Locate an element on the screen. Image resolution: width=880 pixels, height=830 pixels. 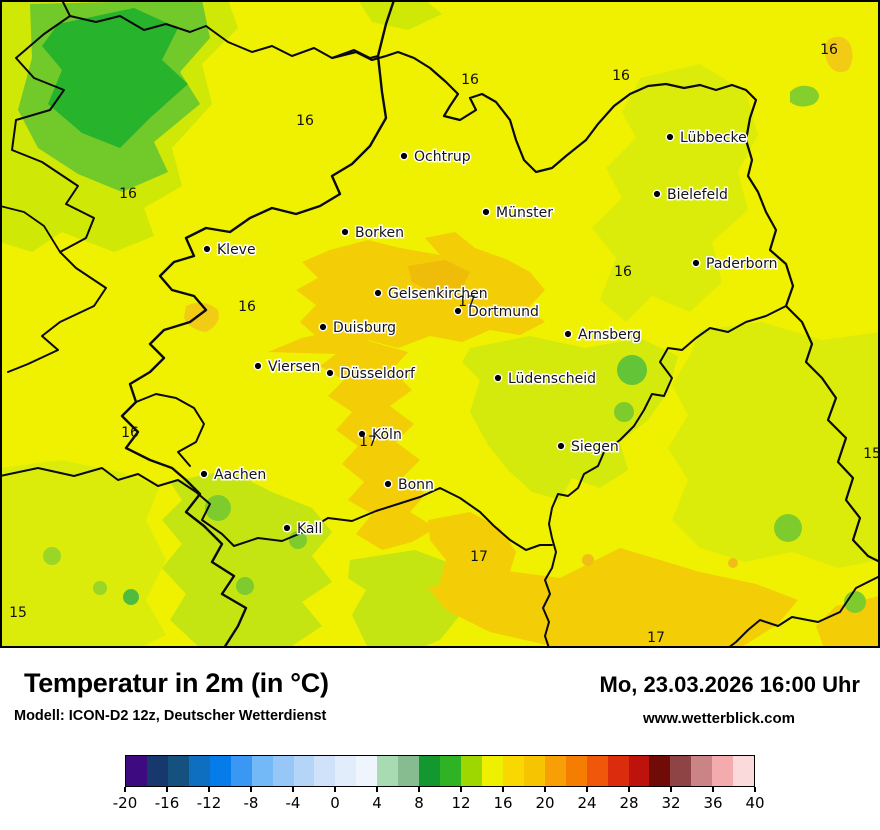
colorbar-tick-label: -20 is located at coordinates (125, 803).